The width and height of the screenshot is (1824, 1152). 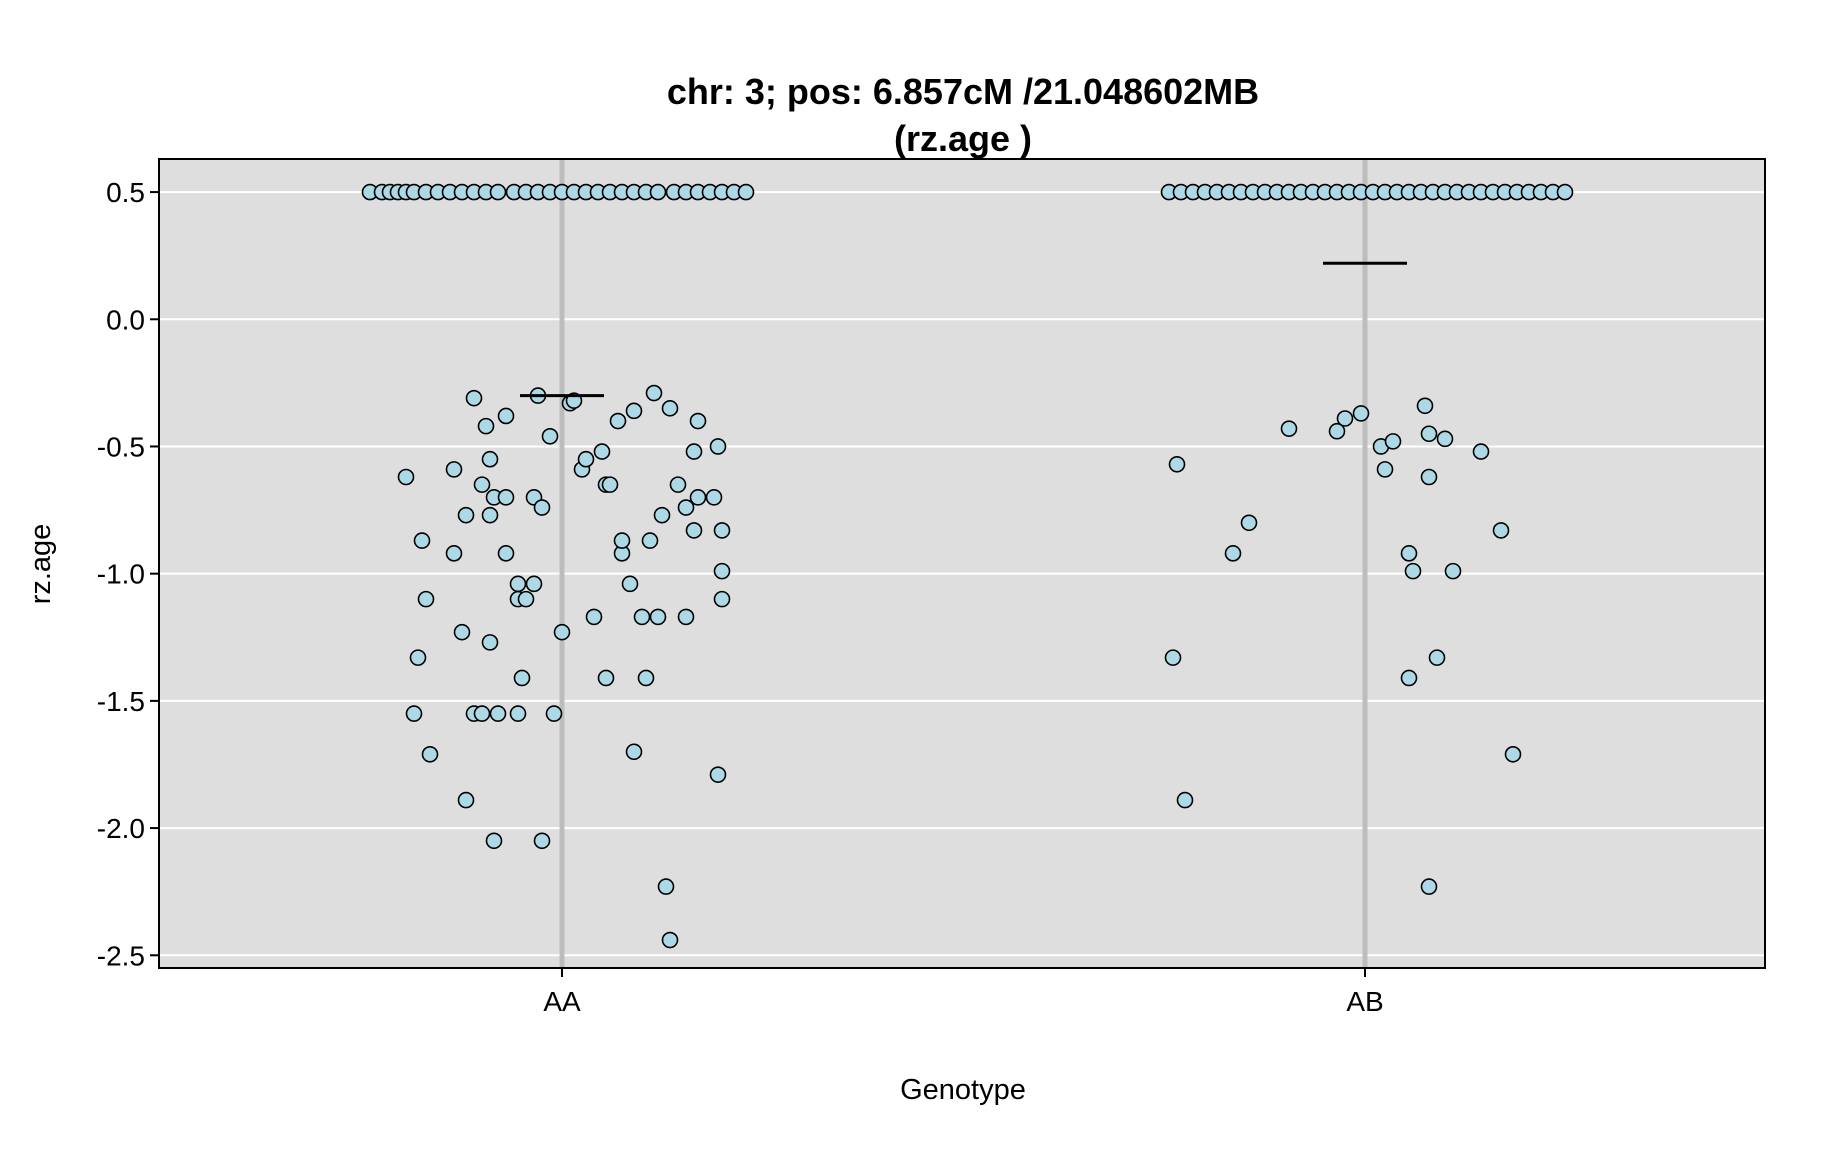 What do you see at coordinates (121, 955) in the screenshot?
I see `y-tick-label: -2.5` at bounding box center [121, 955].